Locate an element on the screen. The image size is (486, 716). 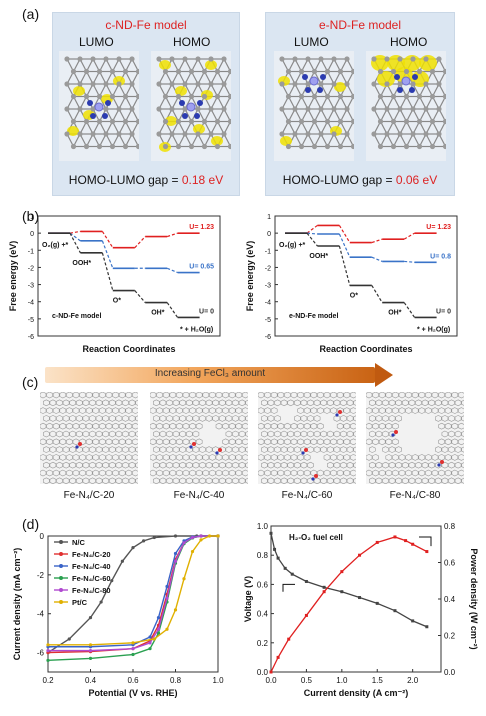
series-label: U= 1.23 is located at coordinates (438, 227).